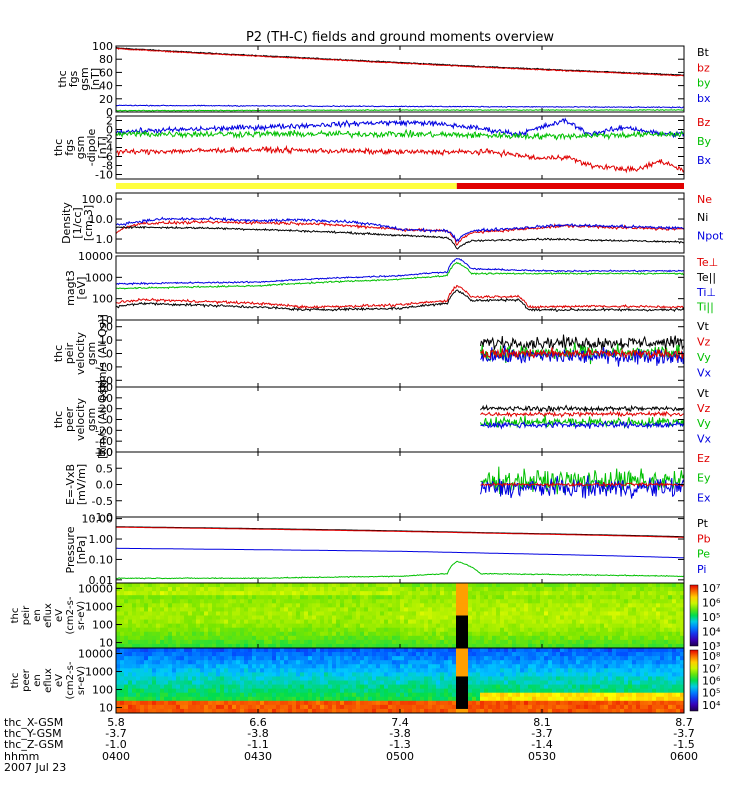 The width and height of the screenshot is (750, 800). Describe the element at coordinates (104, 380) in the screenshot. I see `y-tick-label: -20` at that location.